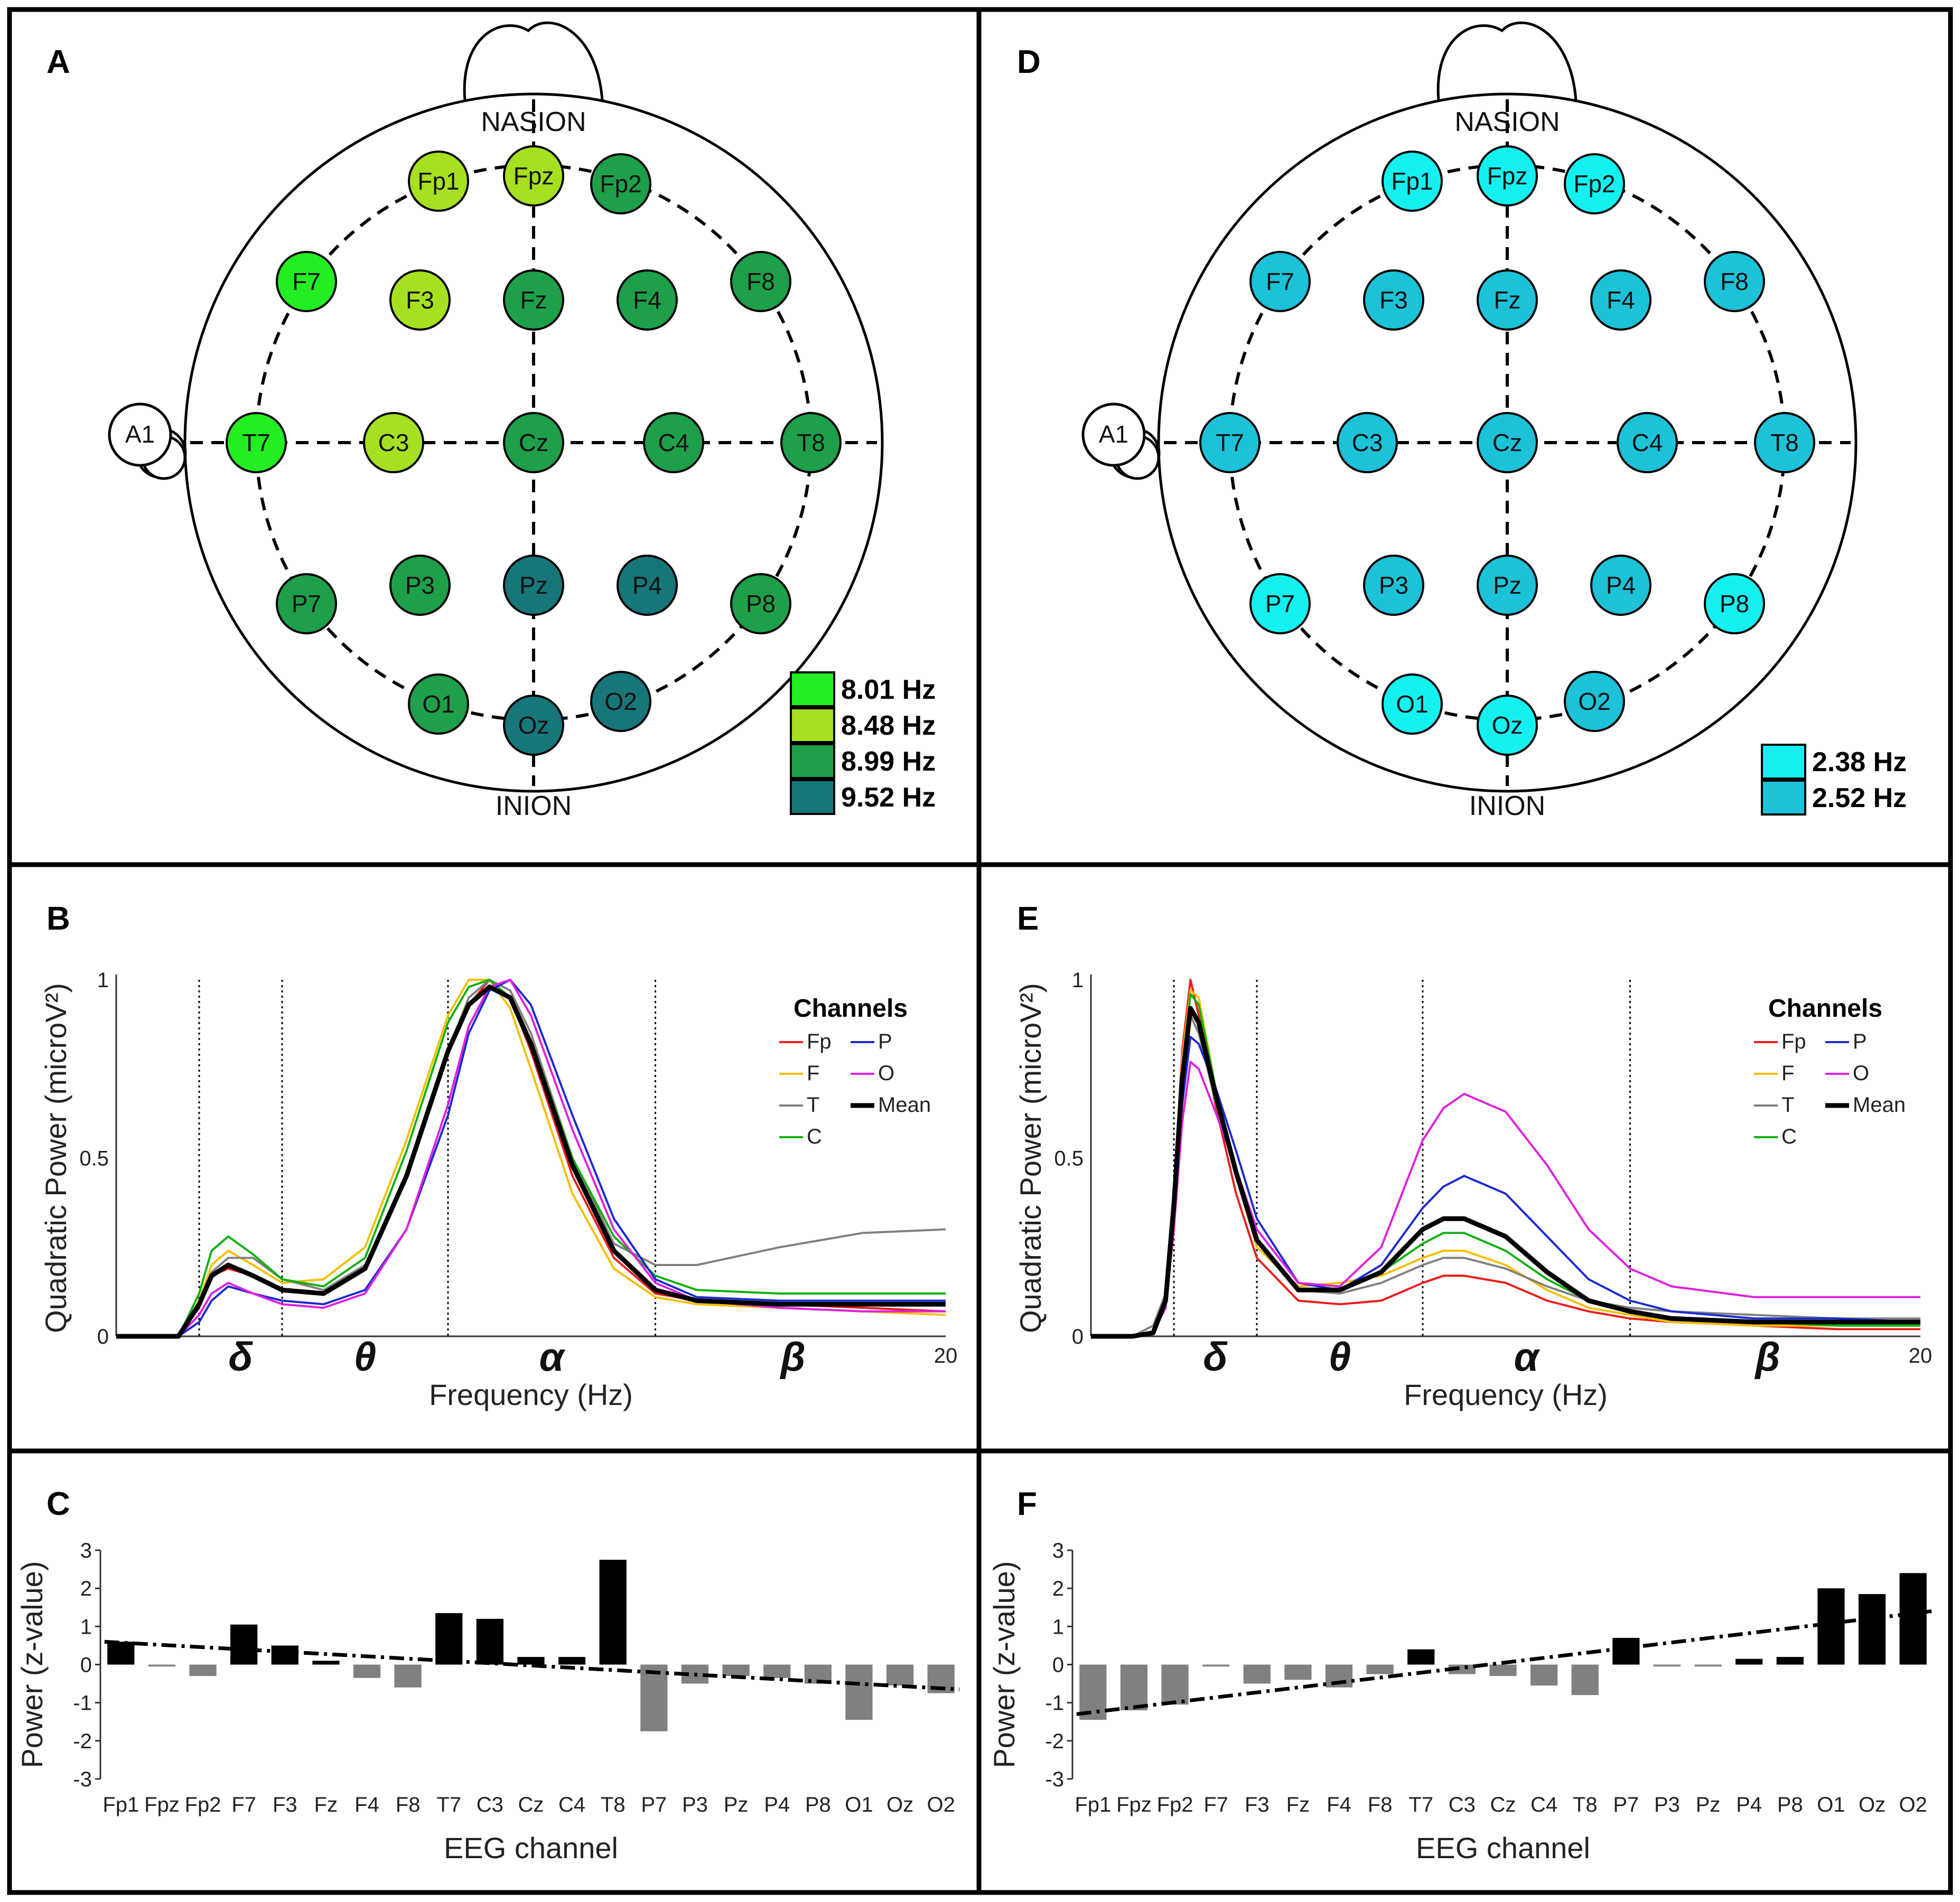 Image resolution: width=1960 pixels, height=1902 pixels. I want to click on x-axis-title: Frequency (Hz), so click(531, 1394).